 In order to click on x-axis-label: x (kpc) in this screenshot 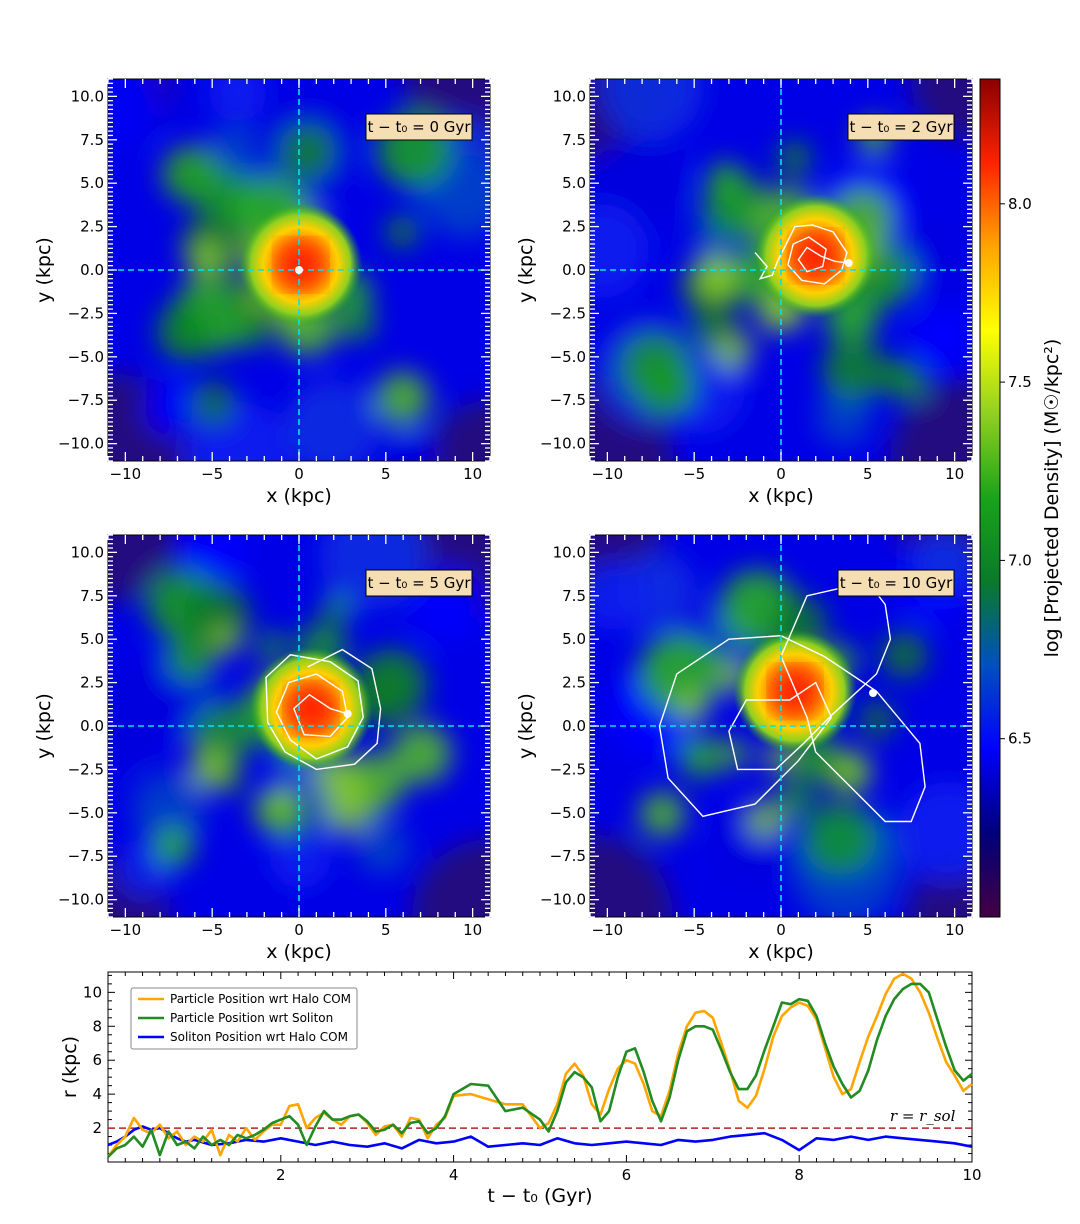, I will do `click(299, 496)`.